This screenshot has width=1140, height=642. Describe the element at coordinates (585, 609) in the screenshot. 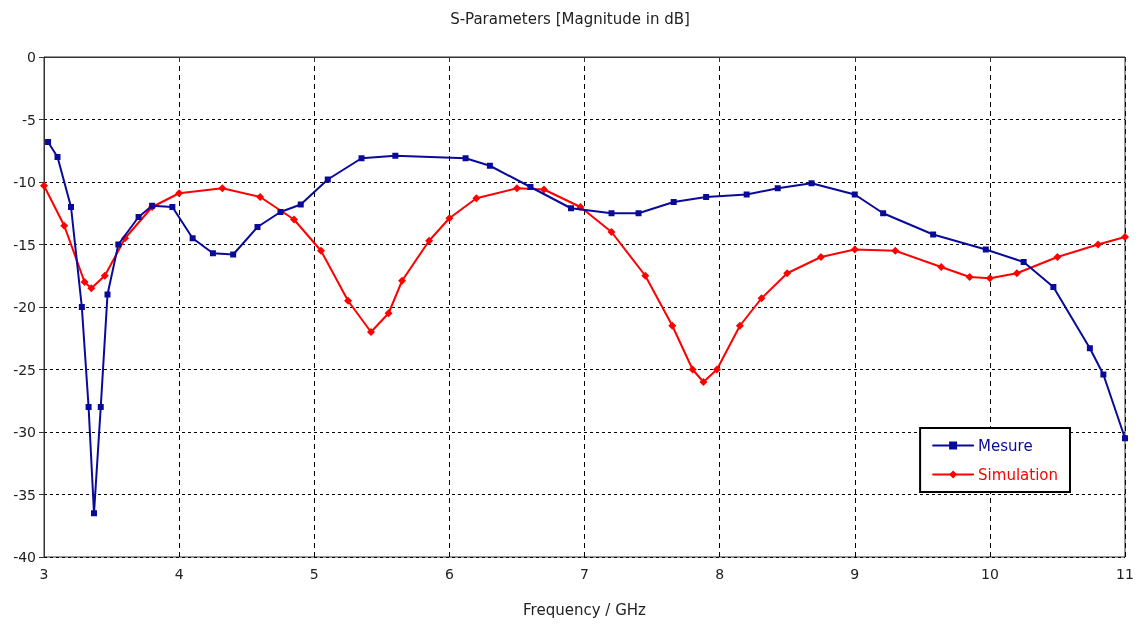

I see `x-axis-title: Frequency / GHz` at that location.